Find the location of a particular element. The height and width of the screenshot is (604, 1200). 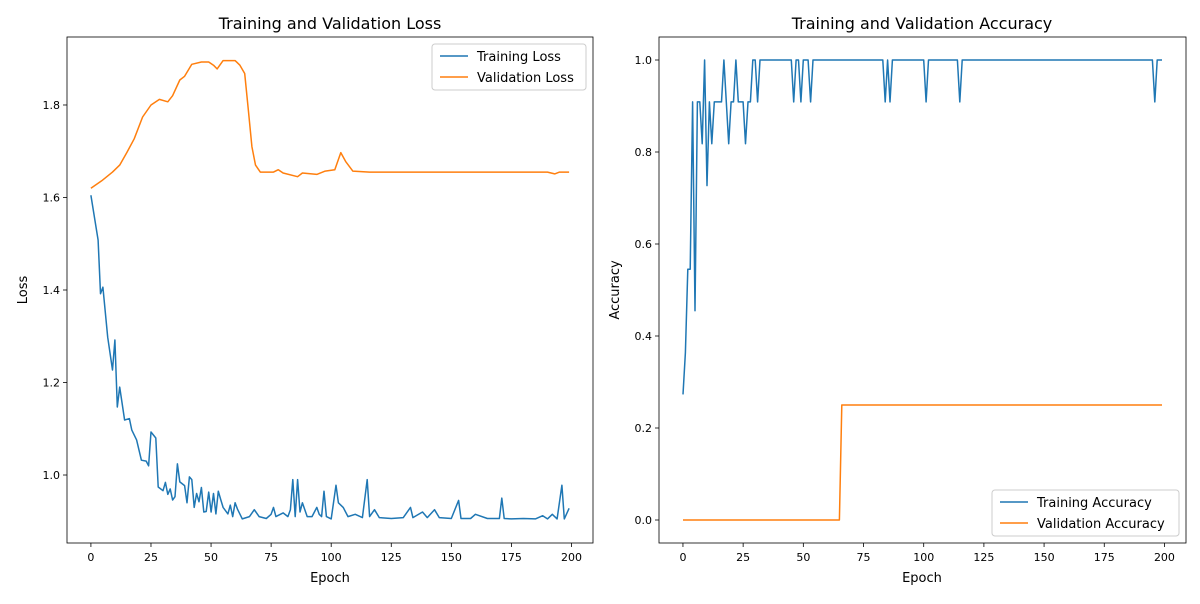

accuracy-chart-series-validation-accuracy is located at coordinates (922, 462).